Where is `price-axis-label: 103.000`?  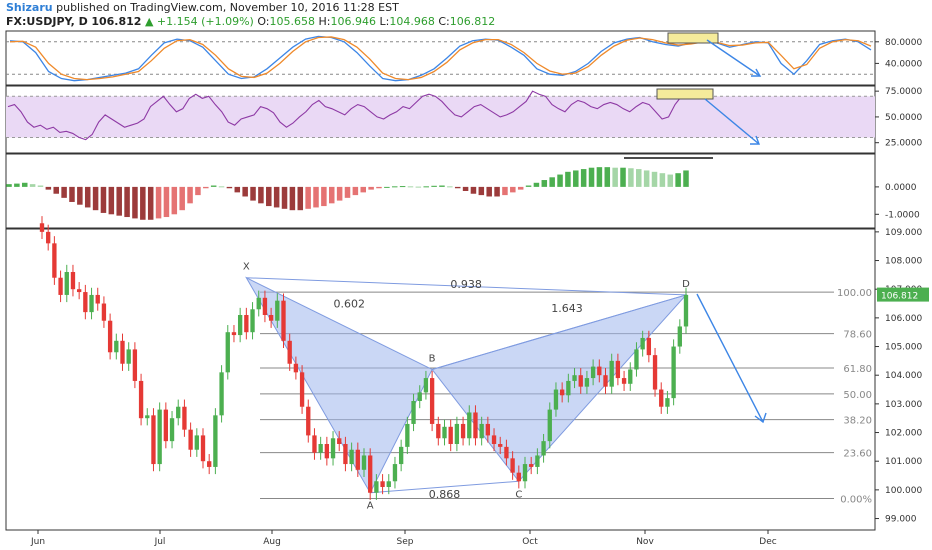 price-axis-label: 103.000 is located at coordinates (903, 405).